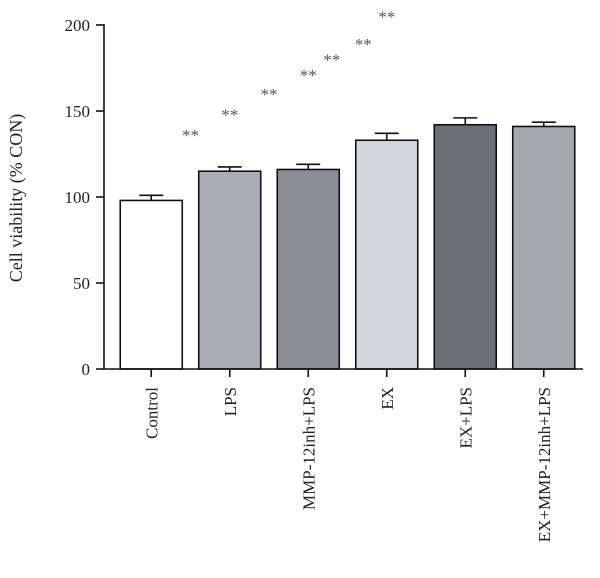  Describe the element at coordinates (387, 398) in the screenshot. I see `x-tick-label: EX` at that location.